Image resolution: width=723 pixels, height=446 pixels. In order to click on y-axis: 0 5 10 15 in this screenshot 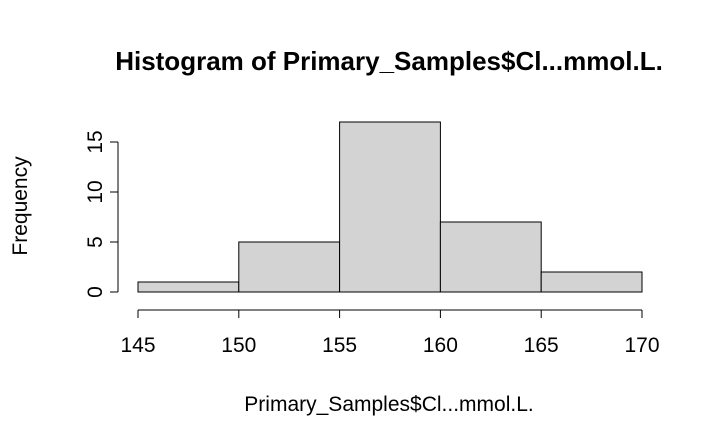, I will do `click(101, 214)`.